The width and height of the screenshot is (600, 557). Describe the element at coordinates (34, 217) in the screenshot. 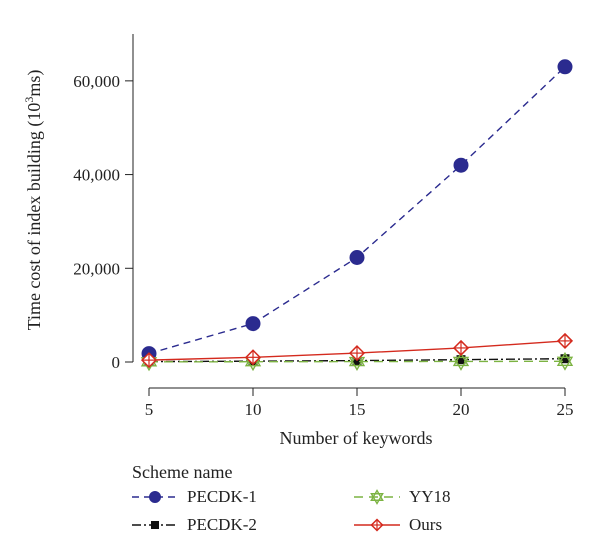

I see `y-axis-title-main: Time cost of index building (10` at that location.